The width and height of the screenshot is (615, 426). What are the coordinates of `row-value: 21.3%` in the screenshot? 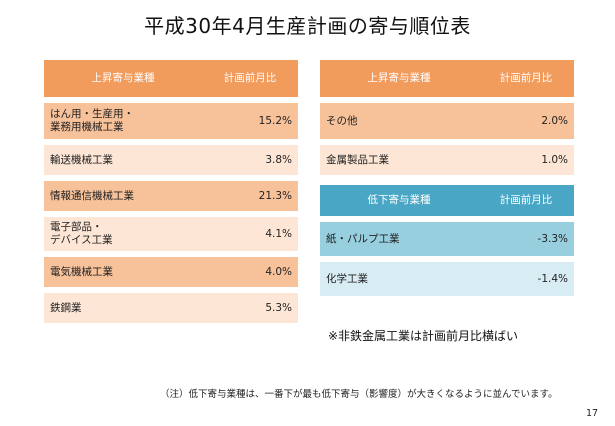 It's located at (250, 197).